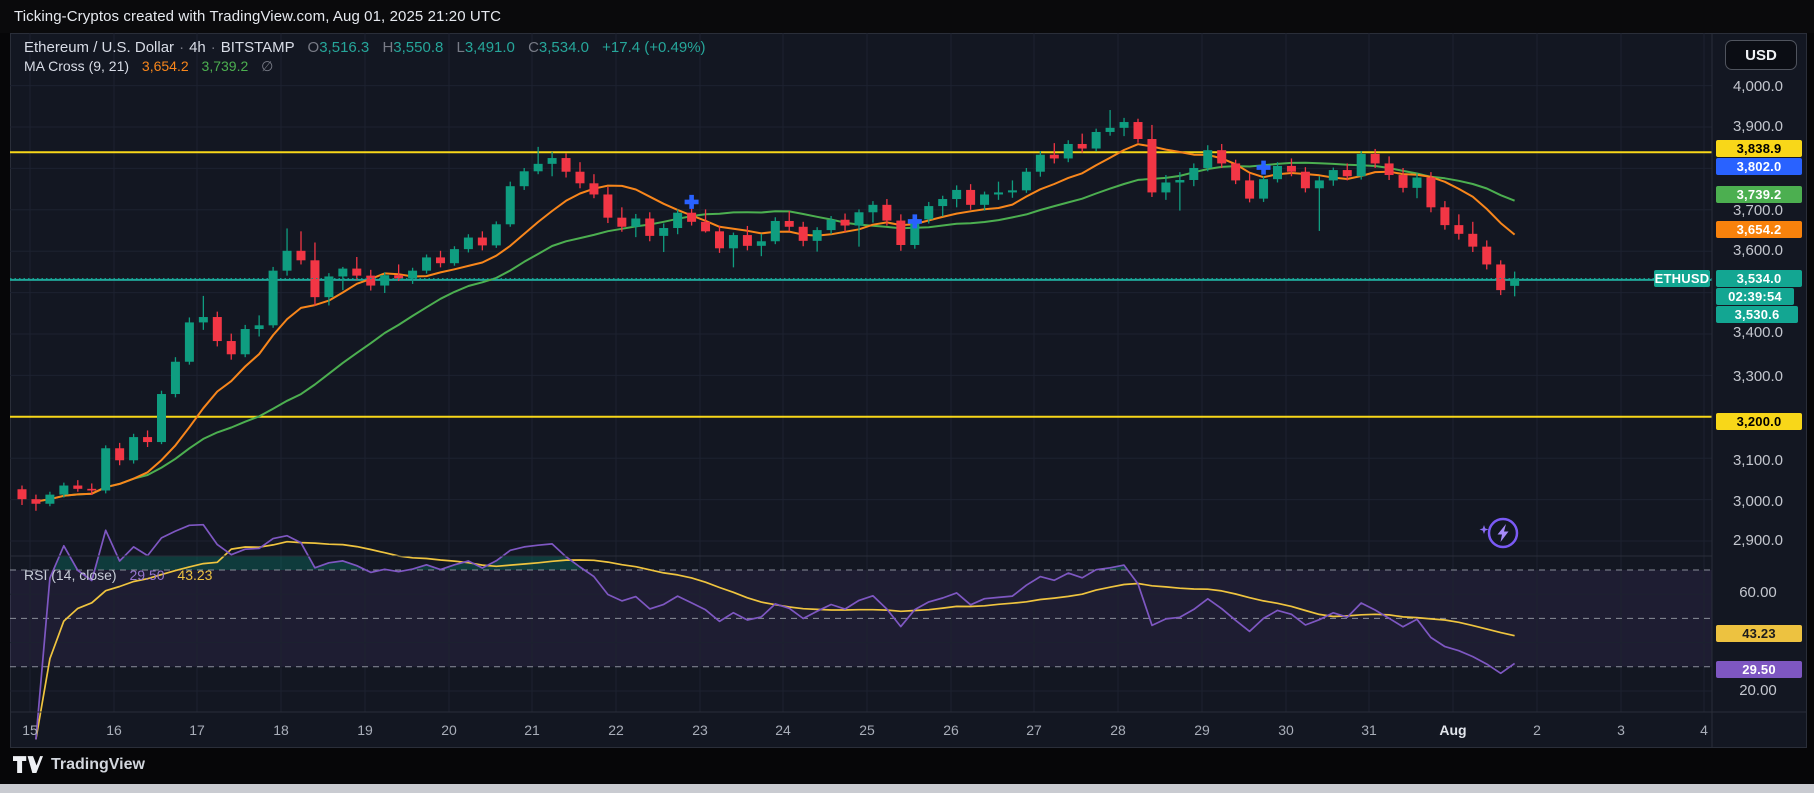 The width and height of the screenshot is (1814, 793). Describe the element at coordinates (1758, 690) in the screenshot. I see `price-scale-tick: 20.00` at that location.